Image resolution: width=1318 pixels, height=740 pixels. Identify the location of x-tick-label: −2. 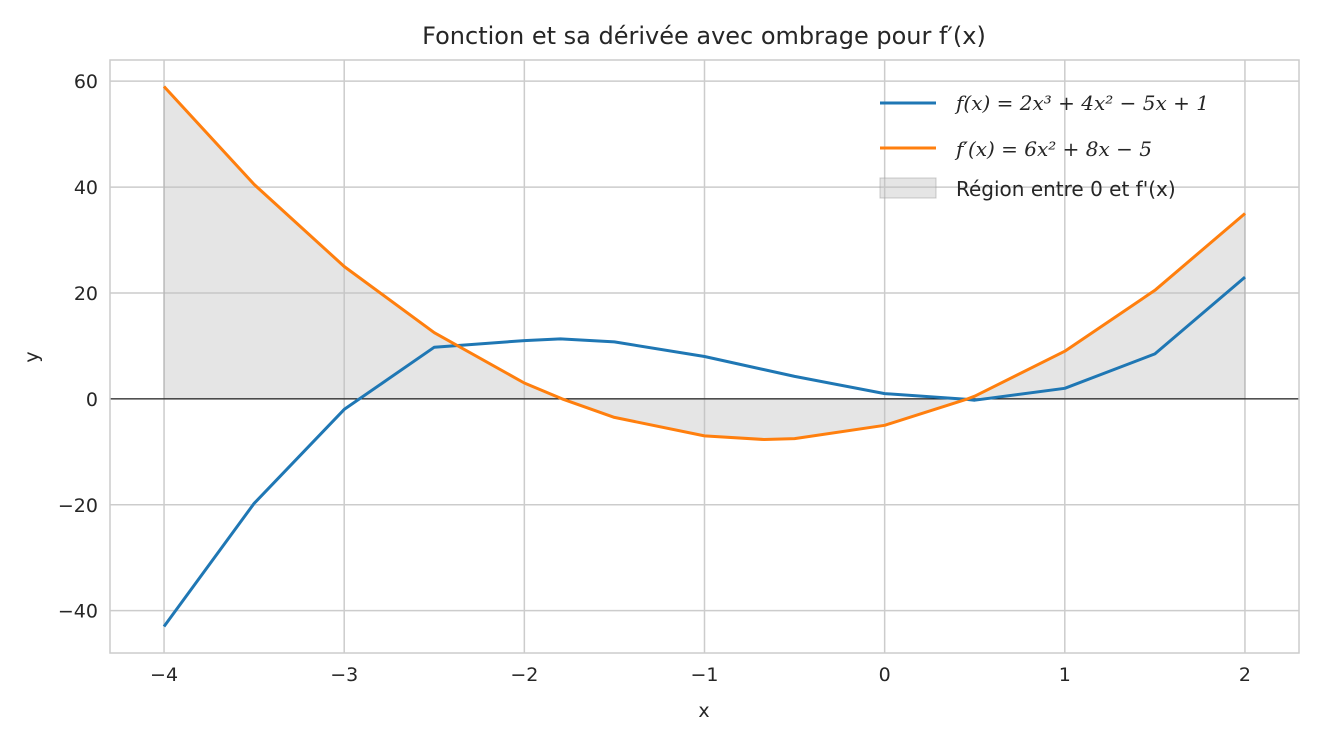
(524, 675).